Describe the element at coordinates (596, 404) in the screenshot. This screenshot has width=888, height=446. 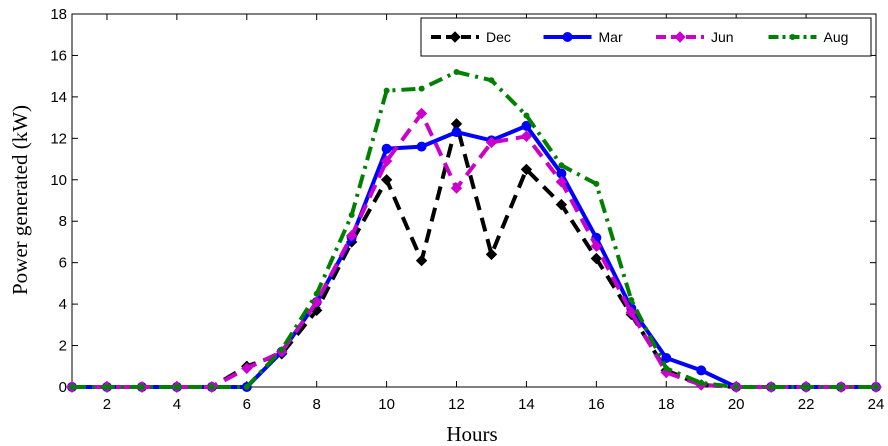
I see `x-tick-label: 16` at that location.